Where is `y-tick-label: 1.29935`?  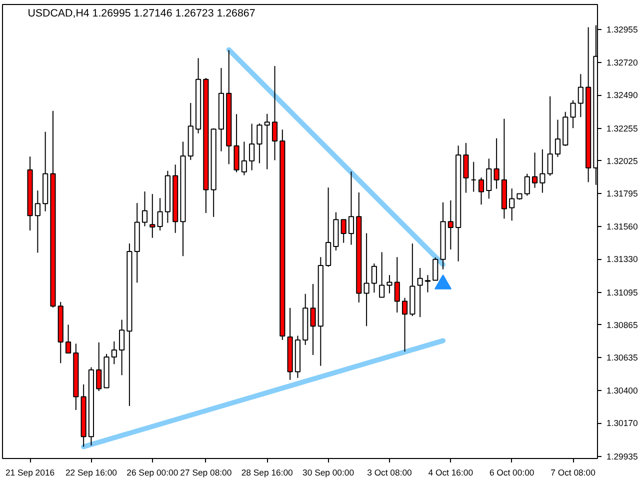 y-tick-label: 1.29935 is located at coordinates (622, 456).